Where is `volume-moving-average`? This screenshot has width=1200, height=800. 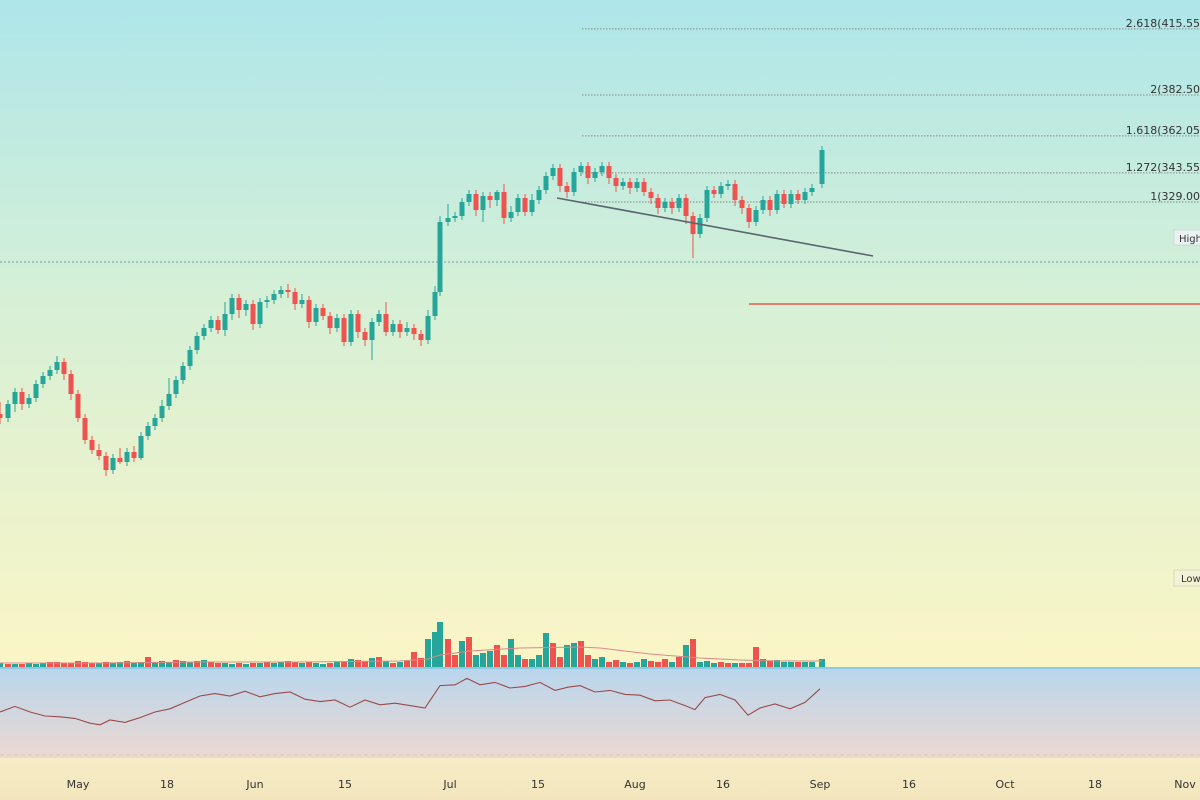
volume-moving-average is located at coordinates (411, 655).